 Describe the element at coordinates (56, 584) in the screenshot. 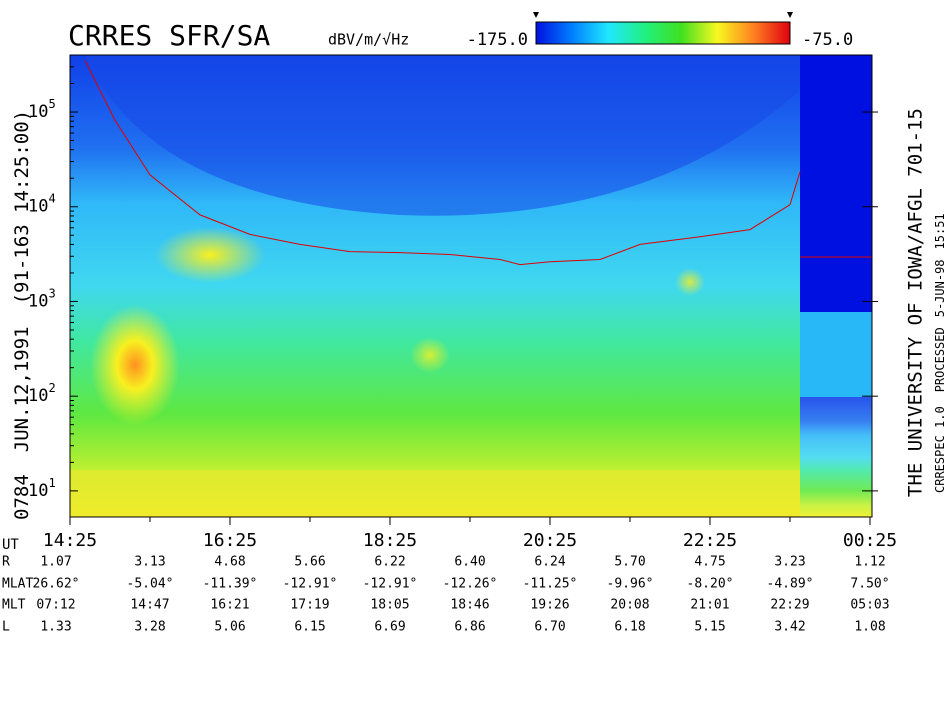

I see `ephemeris-value: 26.62°` at that location.